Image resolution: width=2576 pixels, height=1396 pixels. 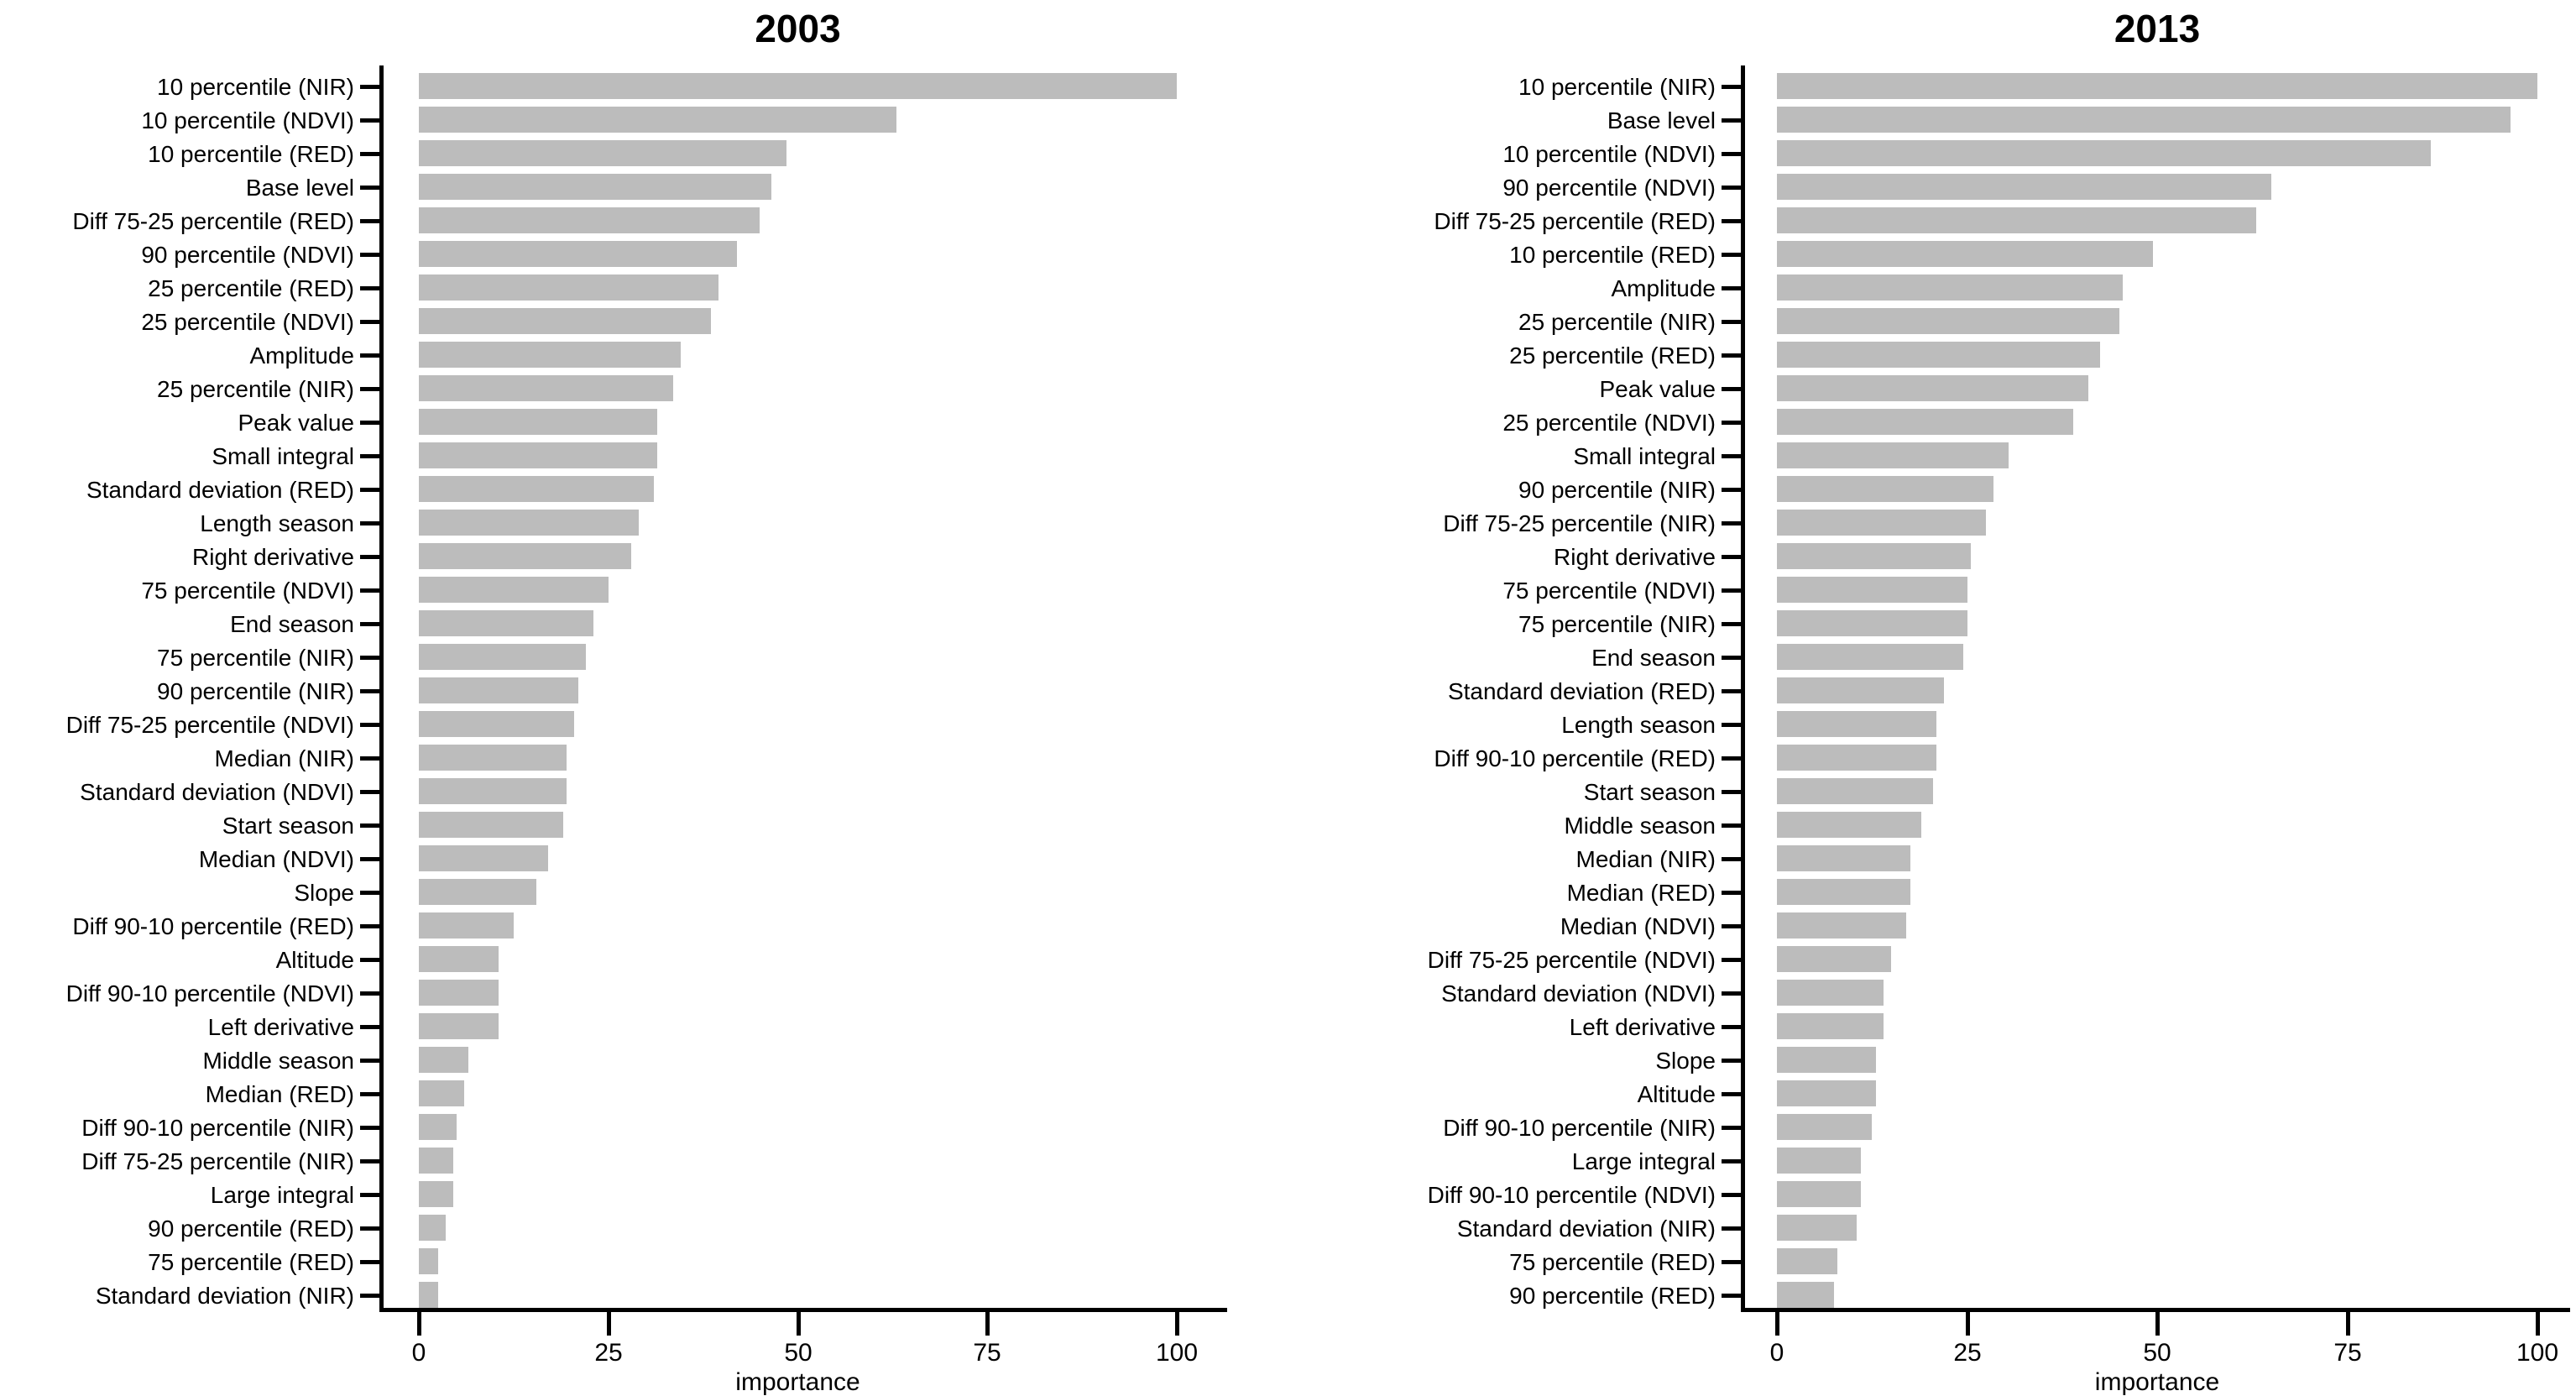 What do you see at coordinates (278, 1061) in the screenshot?
I see `category-label: Middle season` at bounding box center [278, 1061].